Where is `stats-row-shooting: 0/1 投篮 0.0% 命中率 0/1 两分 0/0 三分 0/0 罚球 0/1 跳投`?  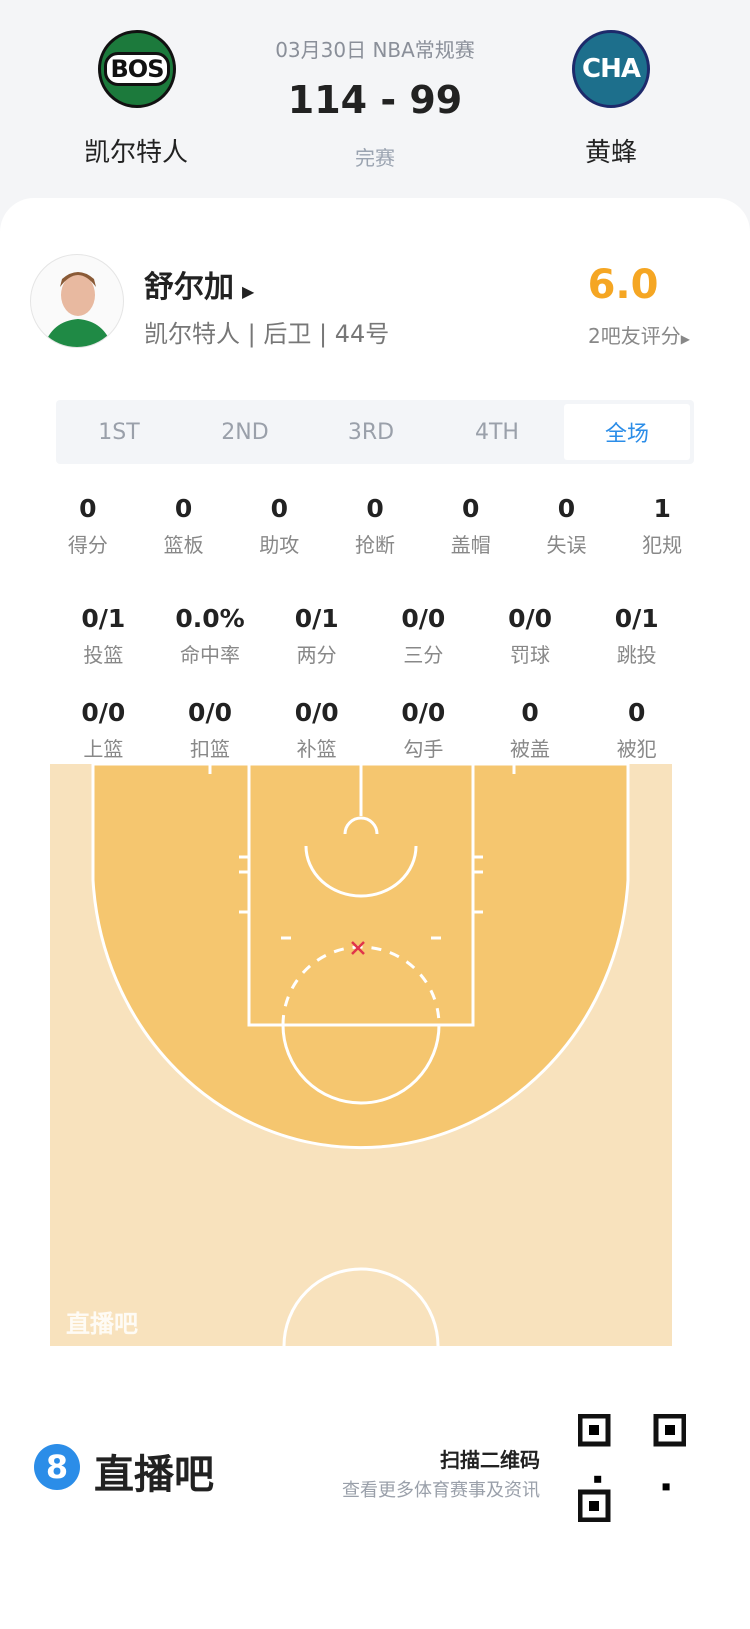 stats-row-shooting: 0/1 投篮 0.0% 命中率 0/1 两分 0/0 三分 0/0 罚球 0/1 跳投 is located at coordinates (370, 636).